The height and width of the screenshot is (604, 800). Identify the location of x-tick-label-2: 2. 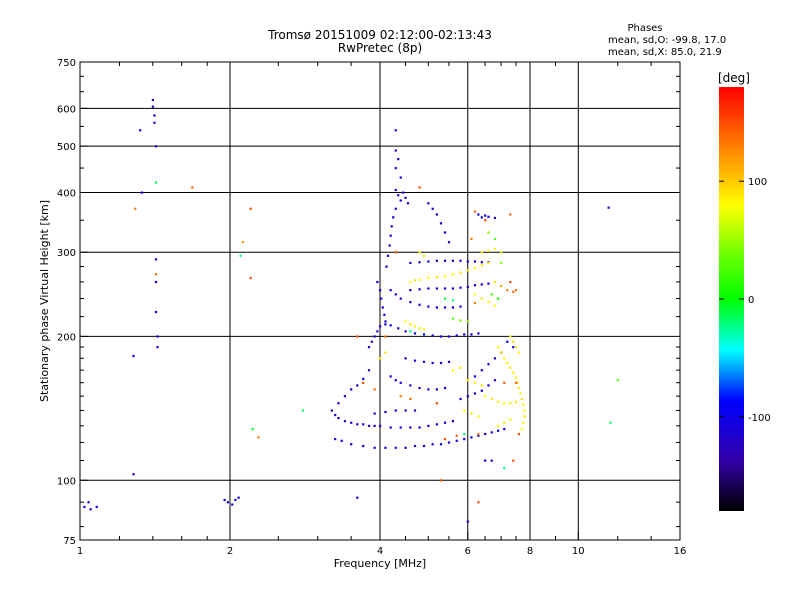
(230, 551).